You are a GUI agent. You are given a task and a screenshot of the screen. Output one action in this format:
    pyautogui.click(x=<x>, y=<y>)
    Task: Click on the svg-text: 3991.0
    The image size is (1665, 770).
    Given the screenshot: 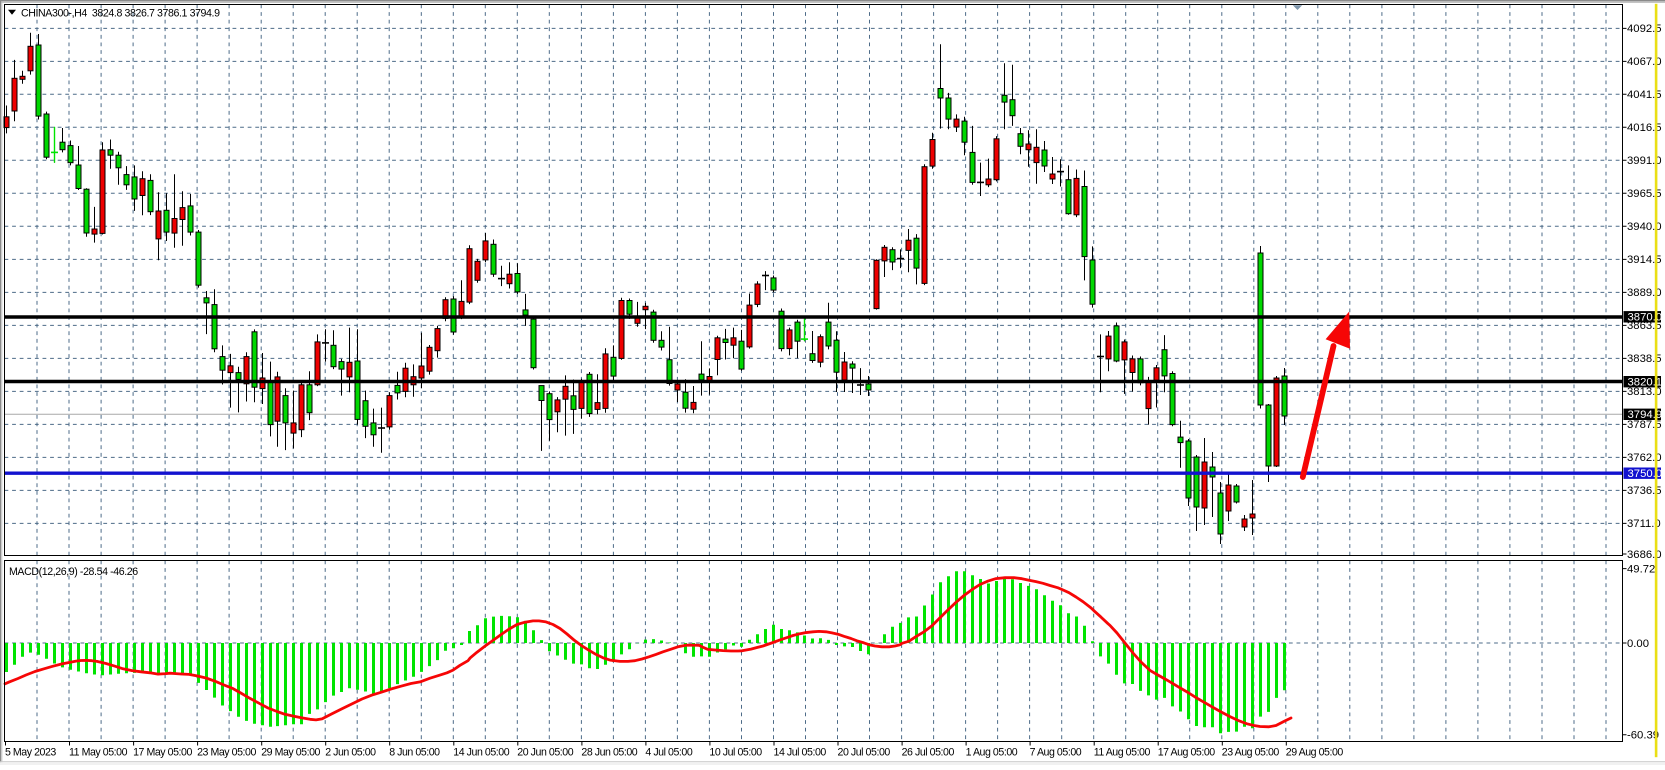 What is the action you would take?
    pyautogui.click(x=1644, y=161)
    